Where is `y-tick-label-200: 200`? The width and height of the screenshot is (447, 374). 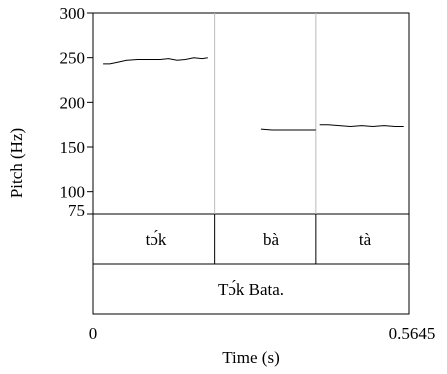
y-tick-label-200: 200 is located at coordinates (73, 102).